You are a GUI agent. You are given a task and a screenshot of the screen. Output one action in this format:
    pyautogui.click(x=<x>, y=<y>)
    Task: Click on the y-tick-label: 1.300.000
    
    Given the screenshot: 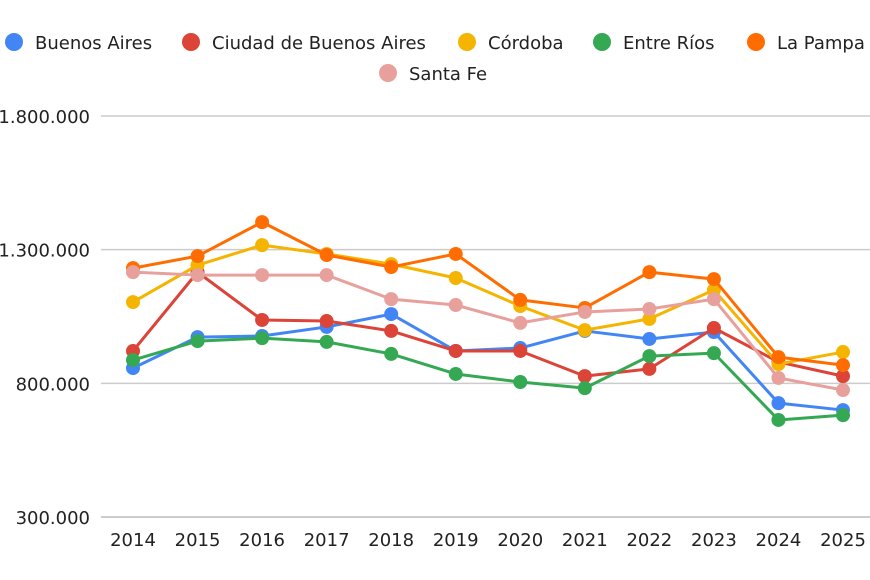 What is the action you would take?
    pyautogui.click(x=45, y=251)
    